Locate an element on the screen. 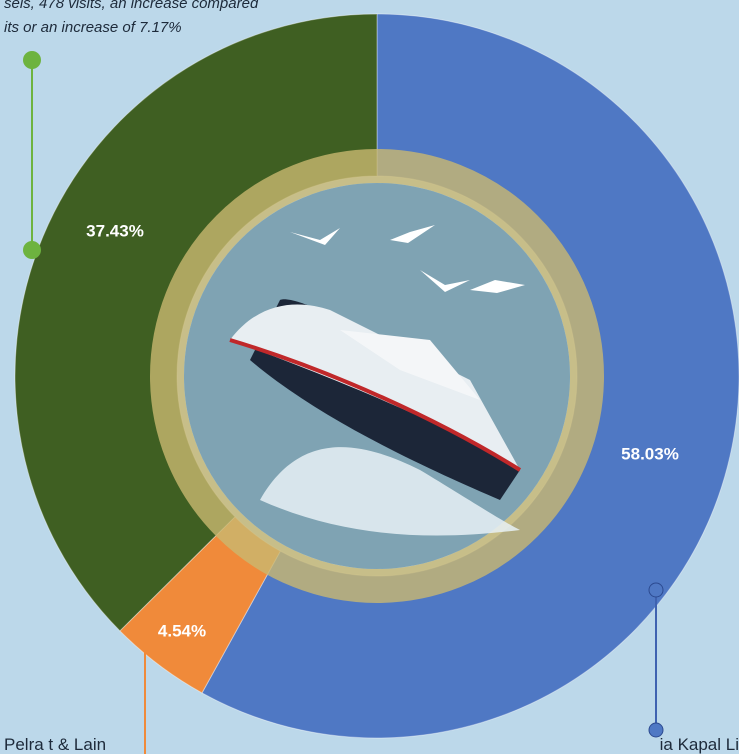  data-label: 37.43% is located at coordinates (115, 230).